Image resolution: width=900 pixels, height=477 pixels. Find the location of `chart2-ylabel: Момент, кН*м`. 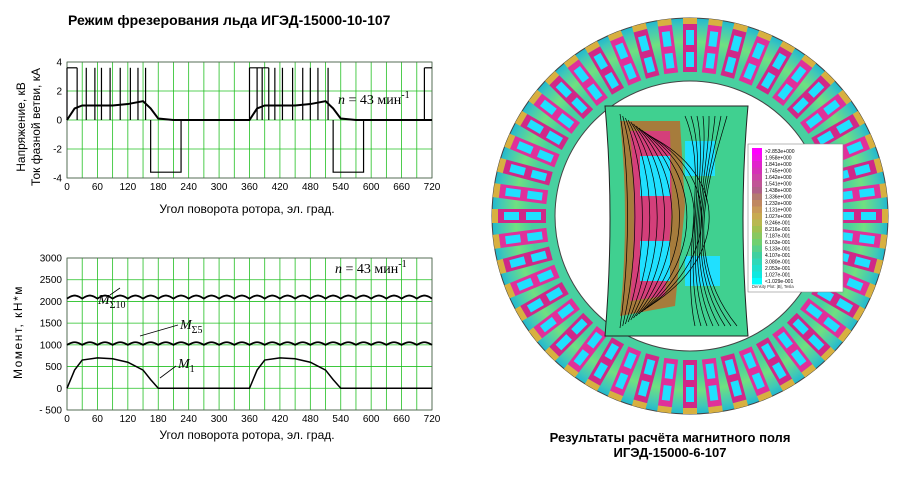

chart2-ylabel: Момент, кН*м is located at coordinates (18, 332).